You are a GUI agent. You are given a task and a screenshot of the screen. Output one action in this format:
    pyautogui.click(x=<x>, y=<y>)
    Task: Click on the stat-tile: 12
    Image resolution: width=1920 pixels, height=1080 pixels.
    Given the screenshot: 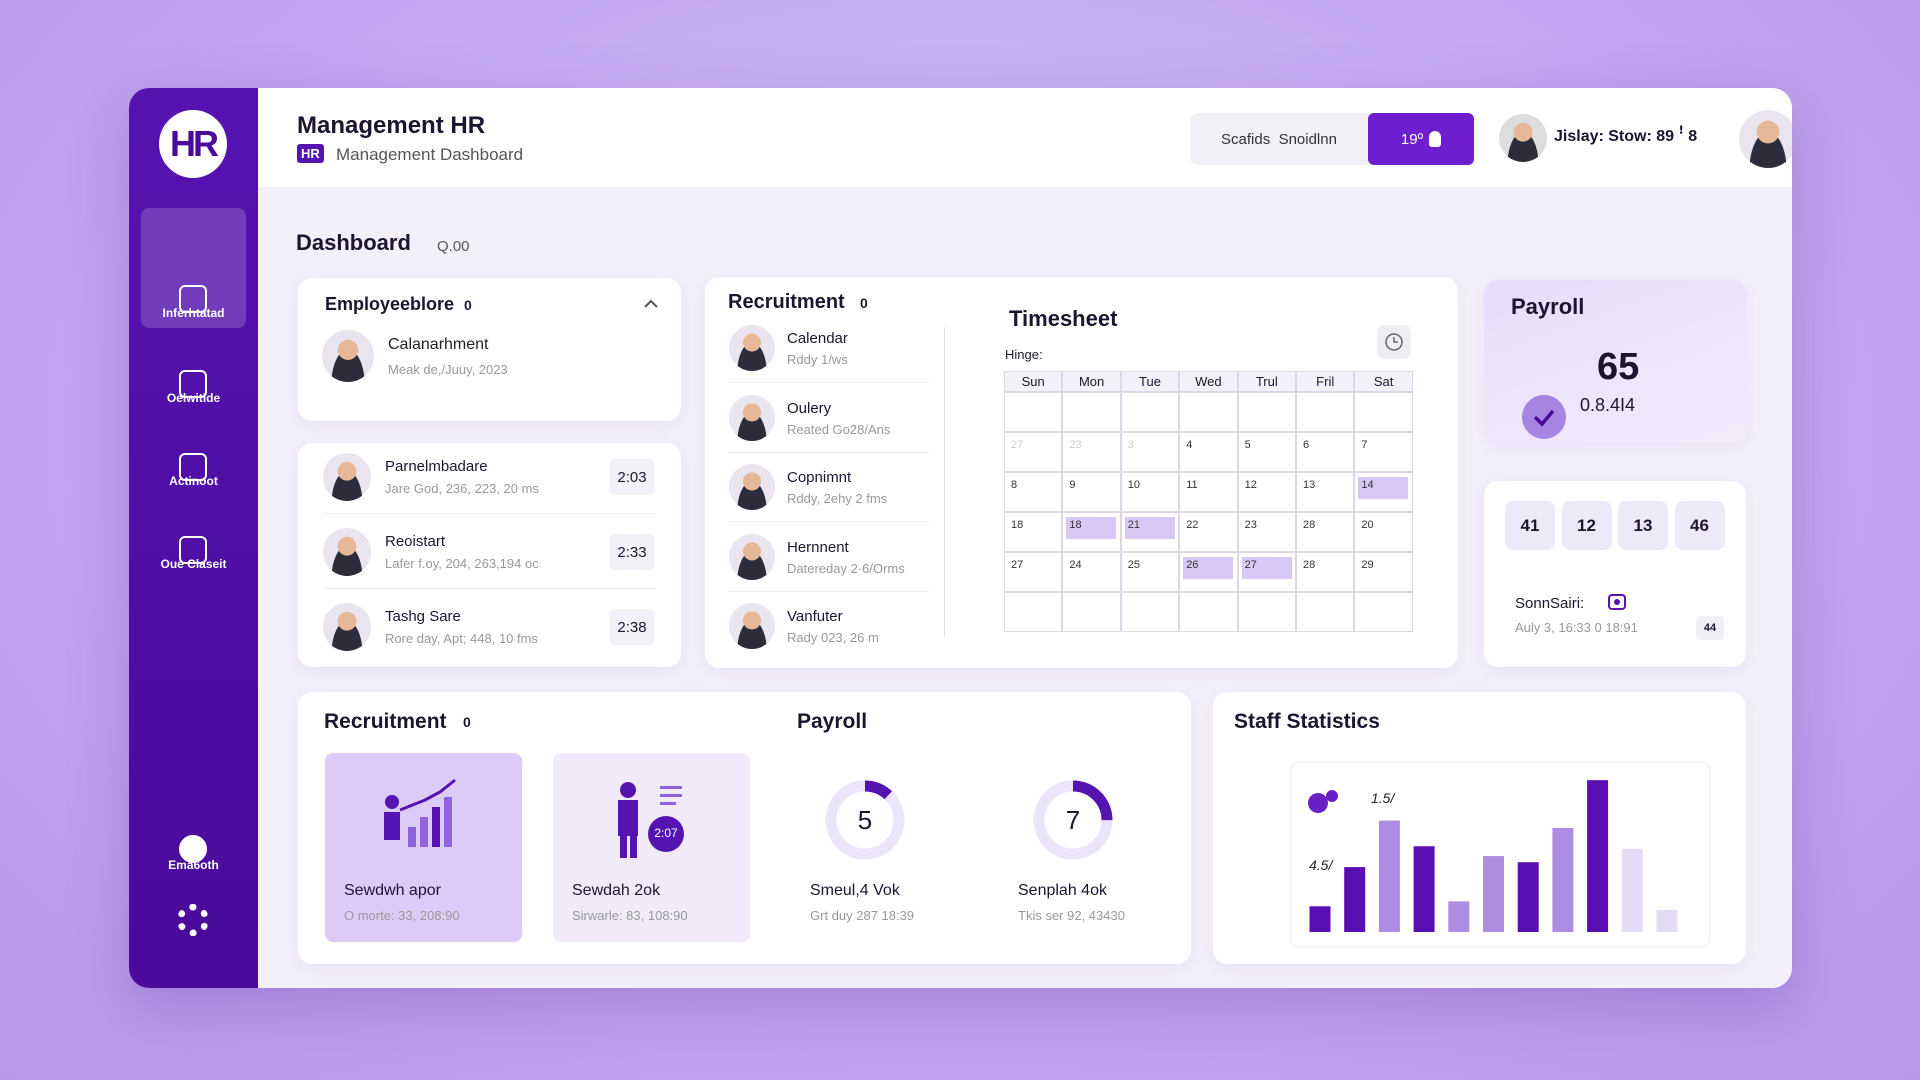 What is the action you would take?
    pyautogui.click(x=1586, y=525)
    